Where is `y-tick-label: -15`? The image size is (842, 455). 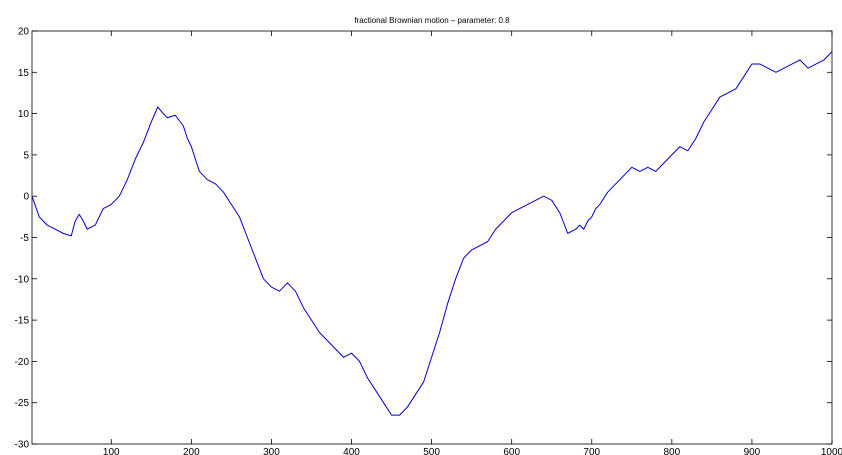
y-tick-label: -15 is located at coordinates (22, 321).